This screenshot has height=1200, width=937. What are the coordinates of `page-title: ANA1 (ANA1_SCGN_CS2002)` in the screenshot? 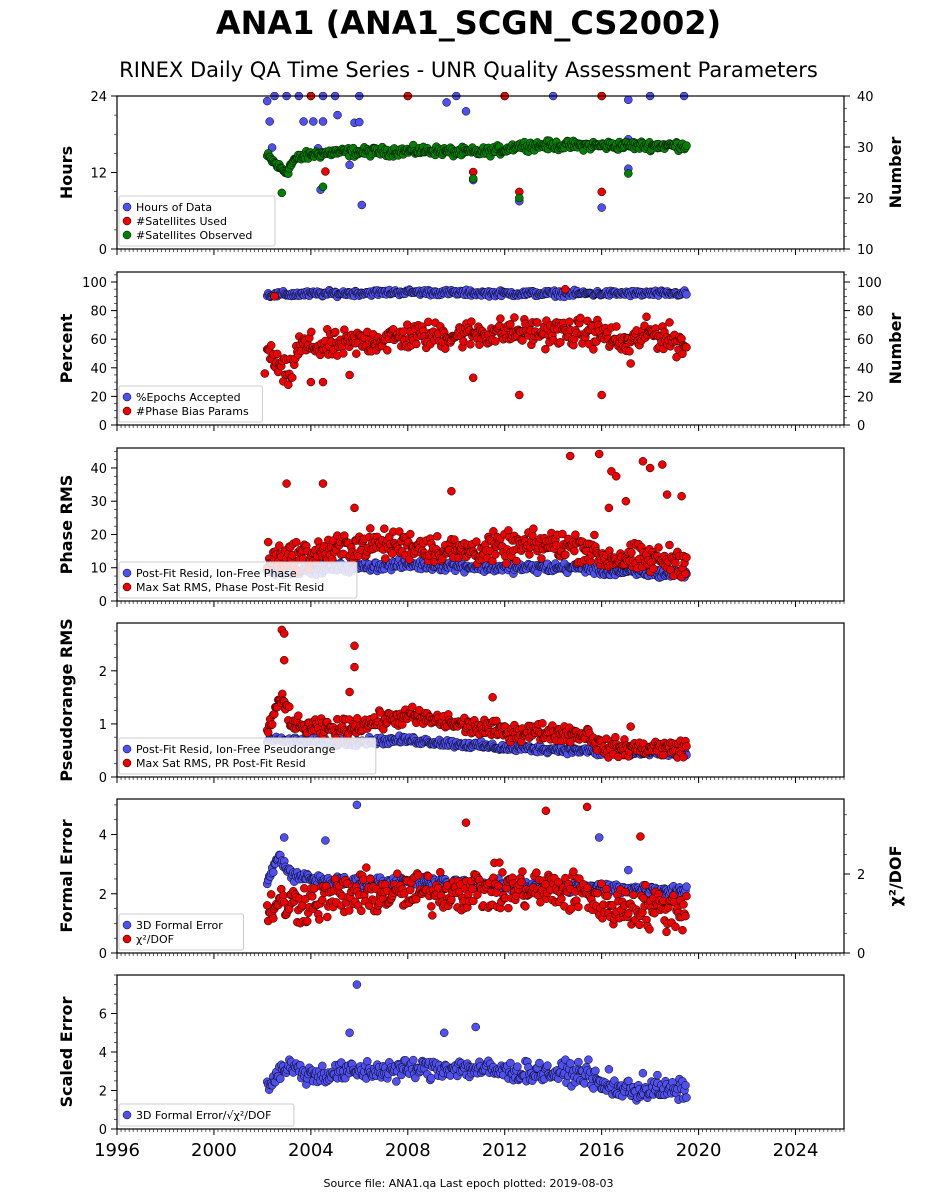 It's located at (468, 23).